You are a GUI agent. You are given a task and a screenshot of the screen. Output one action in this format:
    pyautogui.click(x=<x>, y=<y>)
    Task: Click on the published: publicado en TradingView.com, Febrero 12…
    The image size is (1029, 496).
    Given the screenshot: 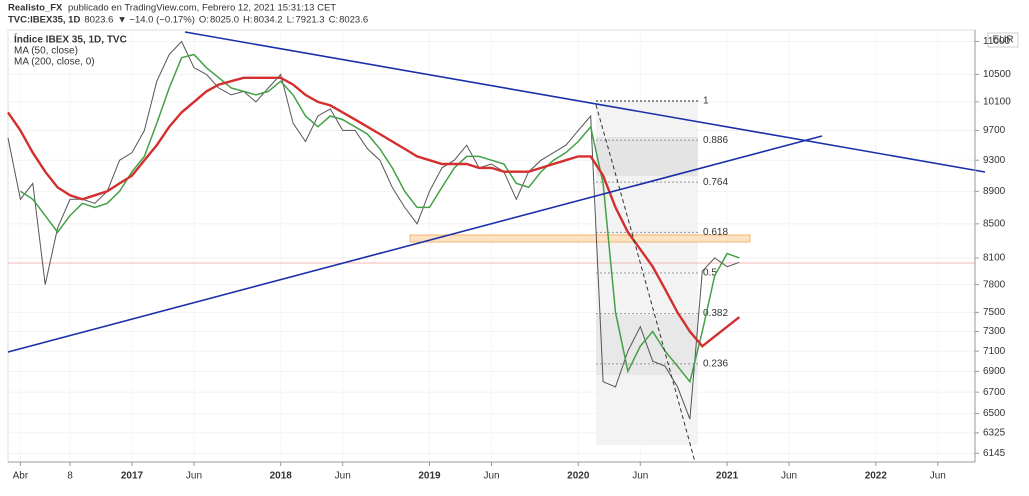 What is the action you would take?
    pyautogui.click(x=202, y=8)
    